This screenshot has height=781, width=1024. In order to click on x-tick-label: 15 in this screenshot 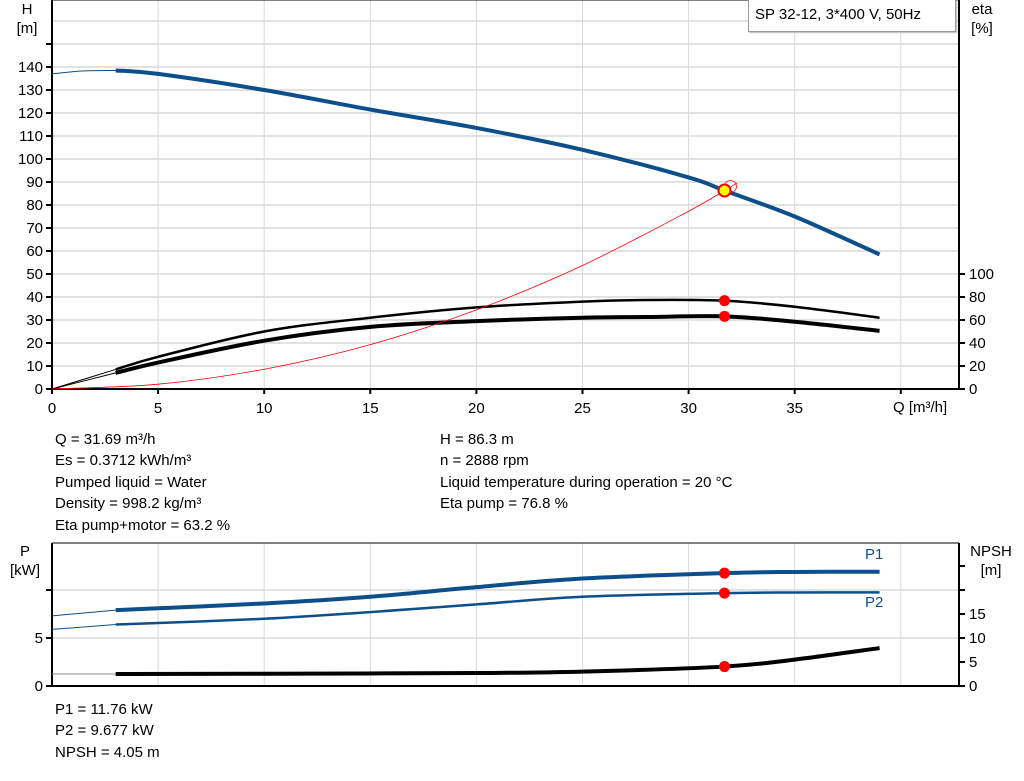, I will do `click(370, 408)`.